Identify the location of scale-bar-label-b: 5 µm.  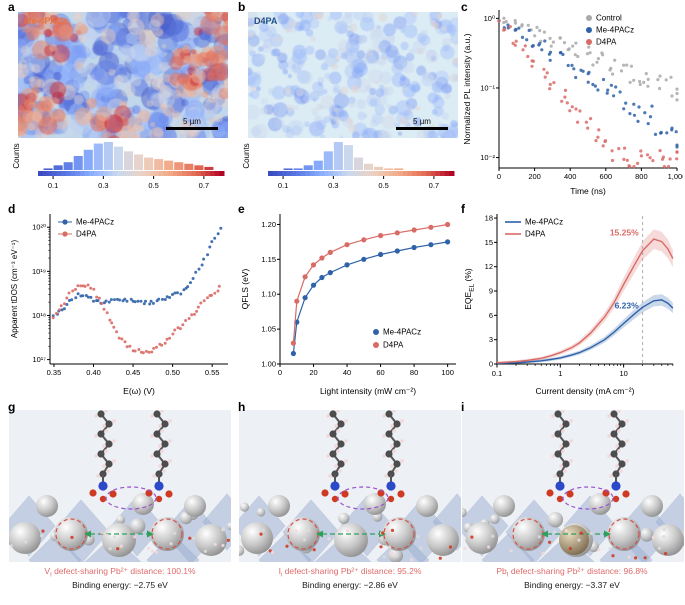
(422, 121).